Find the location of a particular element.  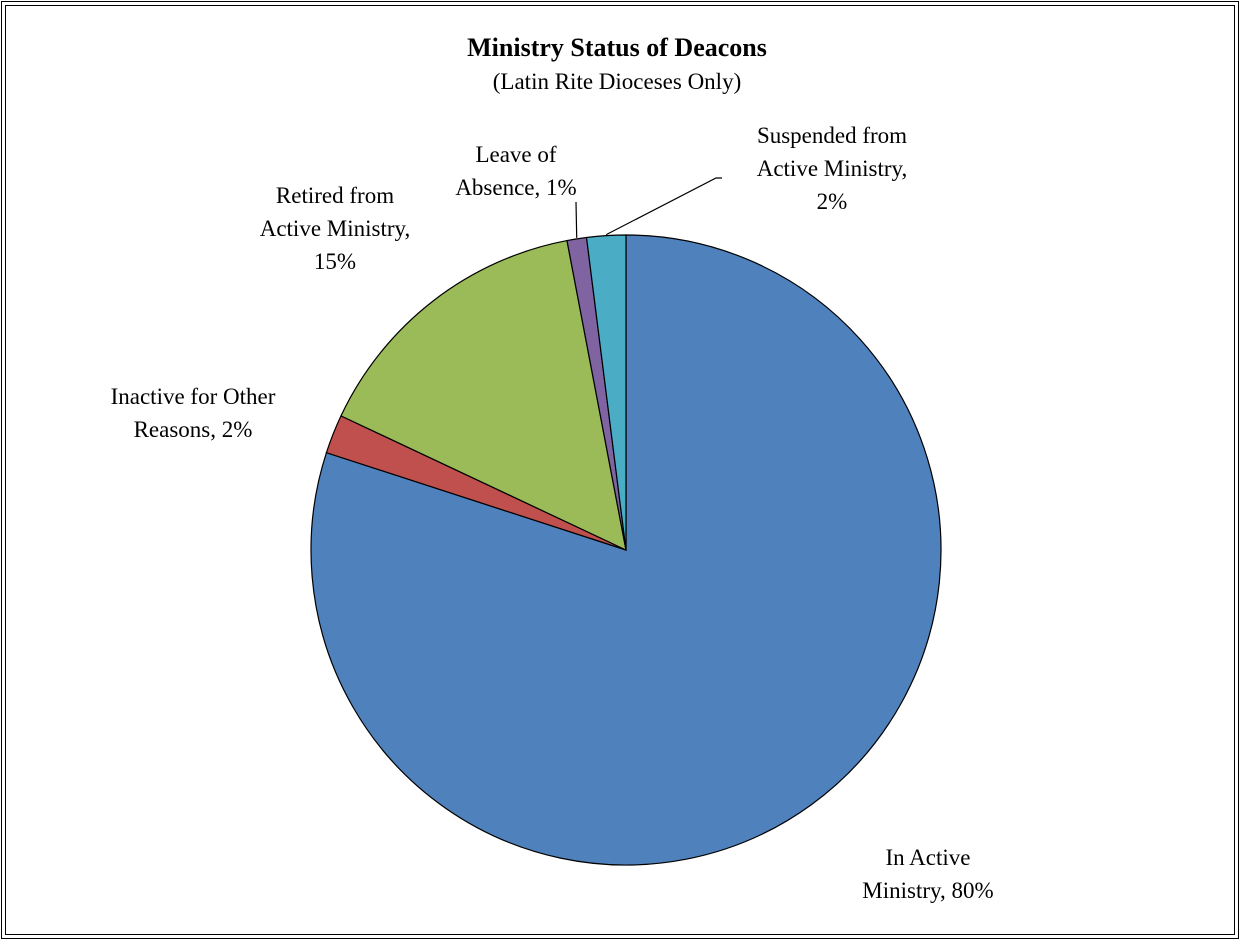

slice-label-5: Suspended from Active Ministry, 2% is located at coordinates (832, 168).